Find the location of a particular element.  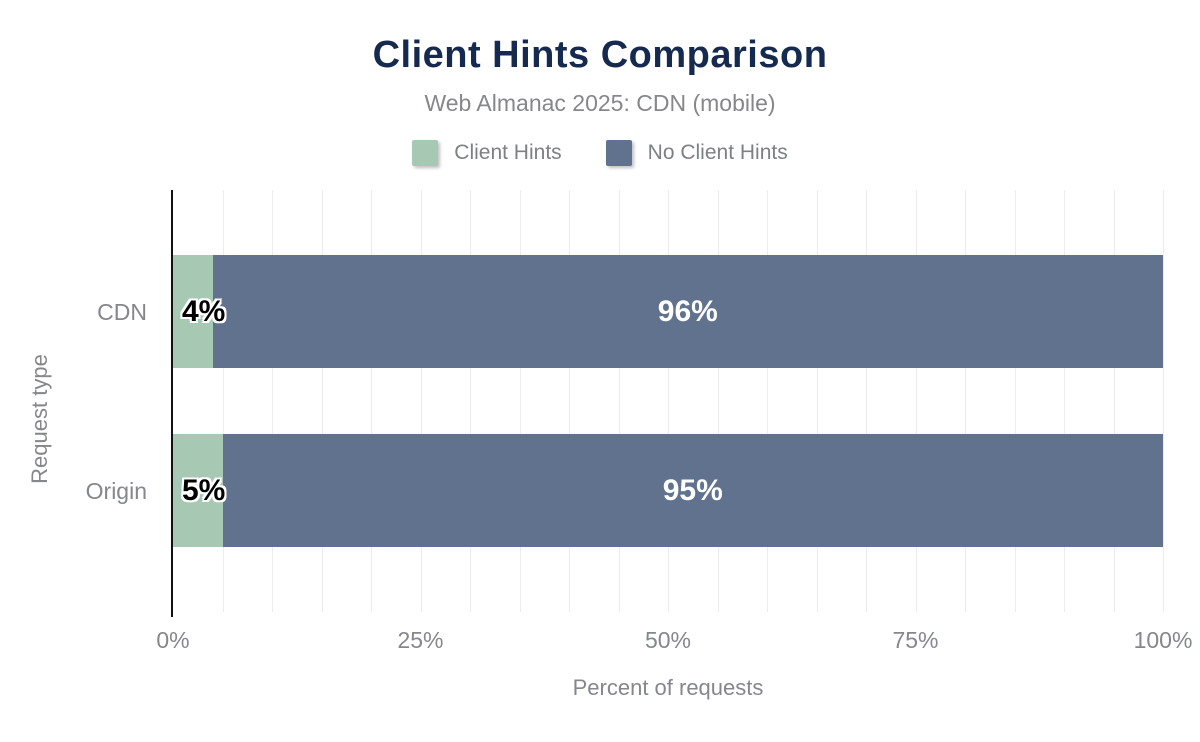

y-axis-line is located at coordinates (172, 403).